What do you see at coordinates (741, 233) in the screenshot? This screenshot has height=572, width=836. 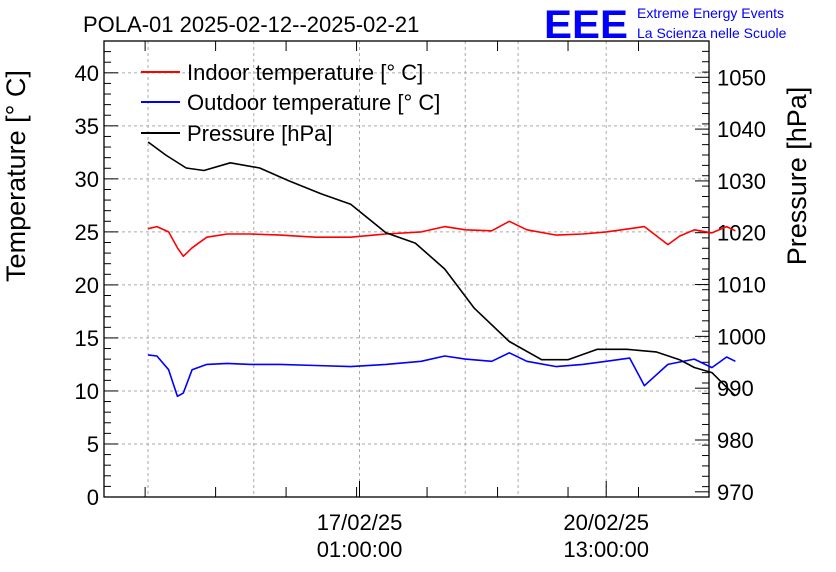 I see `y-right-tick-label: 1020` at bounding box center [741, 233].